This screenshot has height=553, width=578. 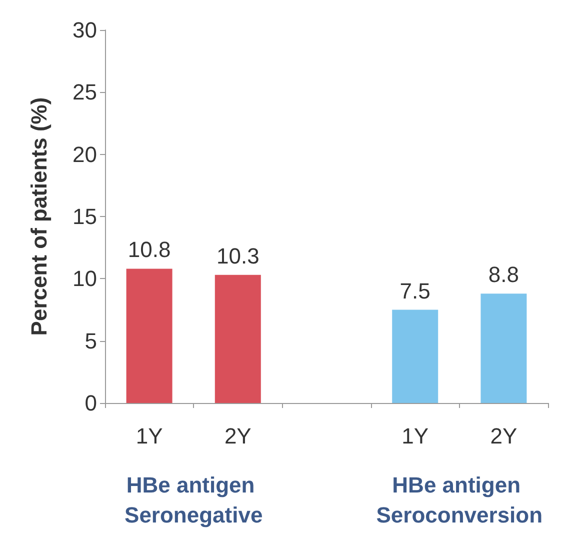 I want to click on y-tick-label: 30, so click(x=84, y=30).